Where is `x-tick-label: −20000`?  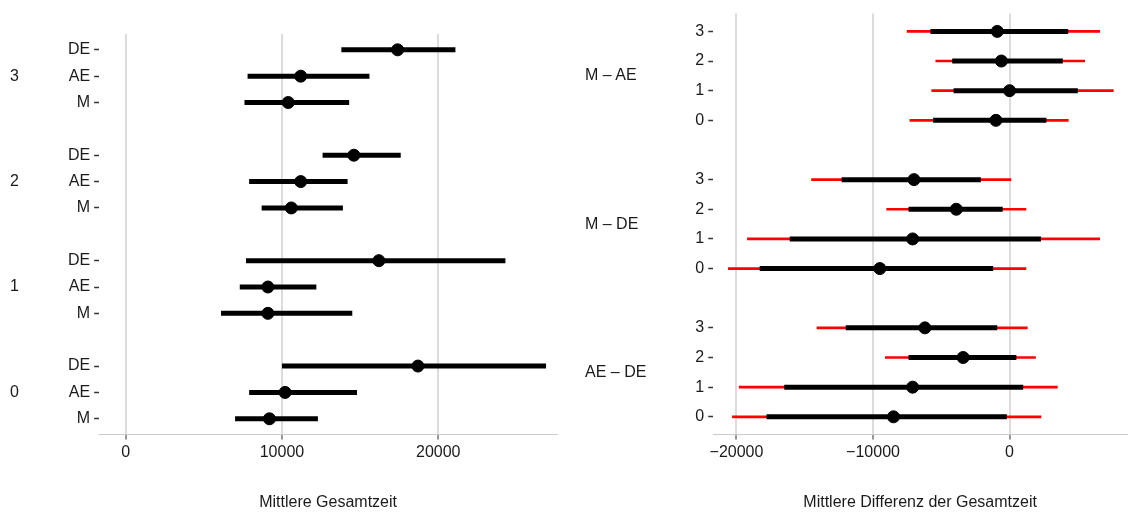
x-tick-label: −20000 is located at coordinates (736, 451).